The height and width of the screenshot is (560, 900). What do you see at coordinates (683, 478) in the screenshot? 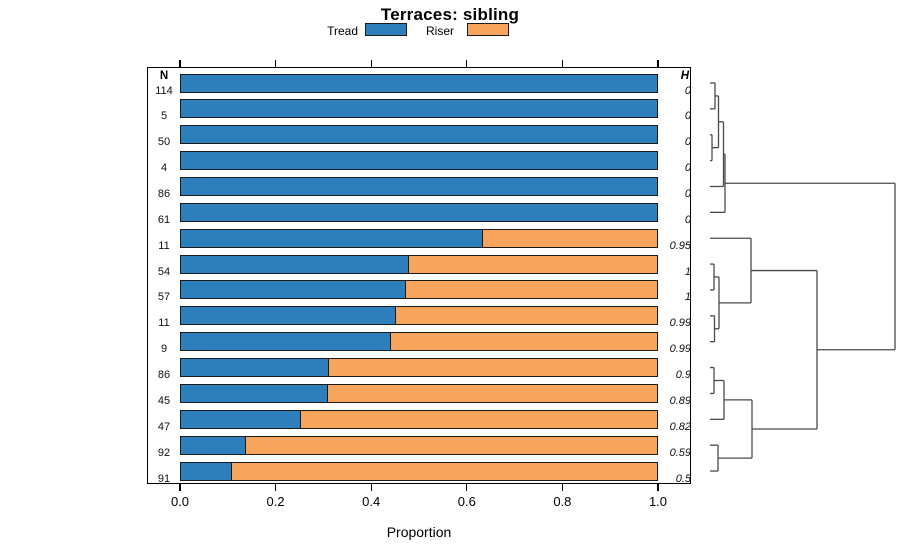
I see `h-value: 0.5` at bounding box center [683, 478].